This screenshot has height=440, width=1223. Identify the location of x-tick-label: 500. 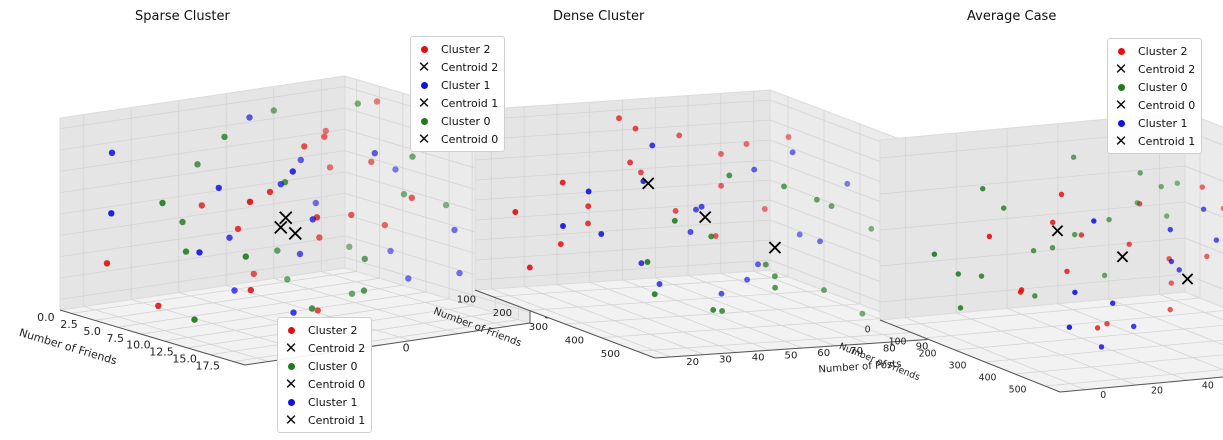
(1018, 390).